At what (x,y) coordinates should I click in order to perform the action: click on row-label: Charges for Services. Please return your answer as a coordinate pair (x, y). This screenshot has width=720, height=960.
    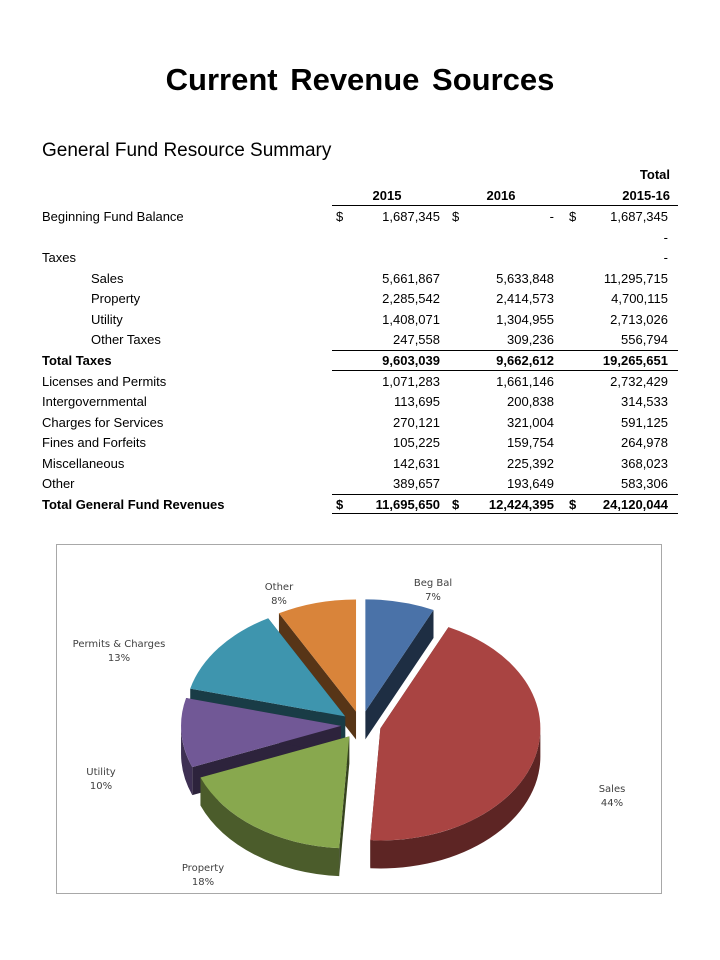
    Looking at the image, I should click on (103, 422).